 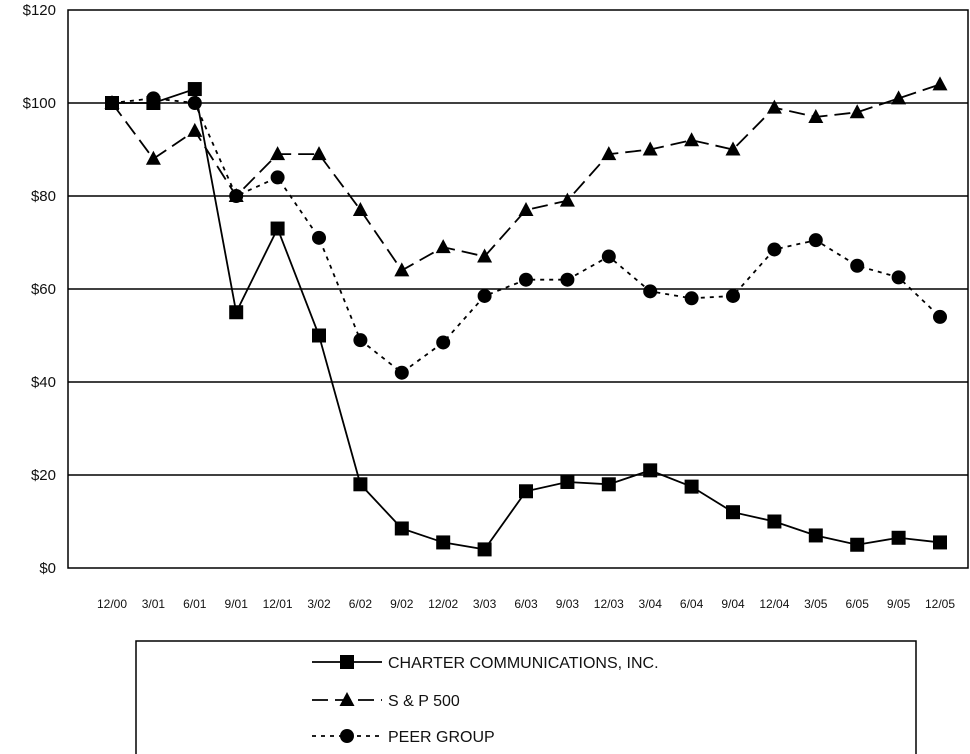 What do you see at coordinates (43, 196) in the screenshot?
I see `y-tick-label: $80` at bounding box center [43, 196].